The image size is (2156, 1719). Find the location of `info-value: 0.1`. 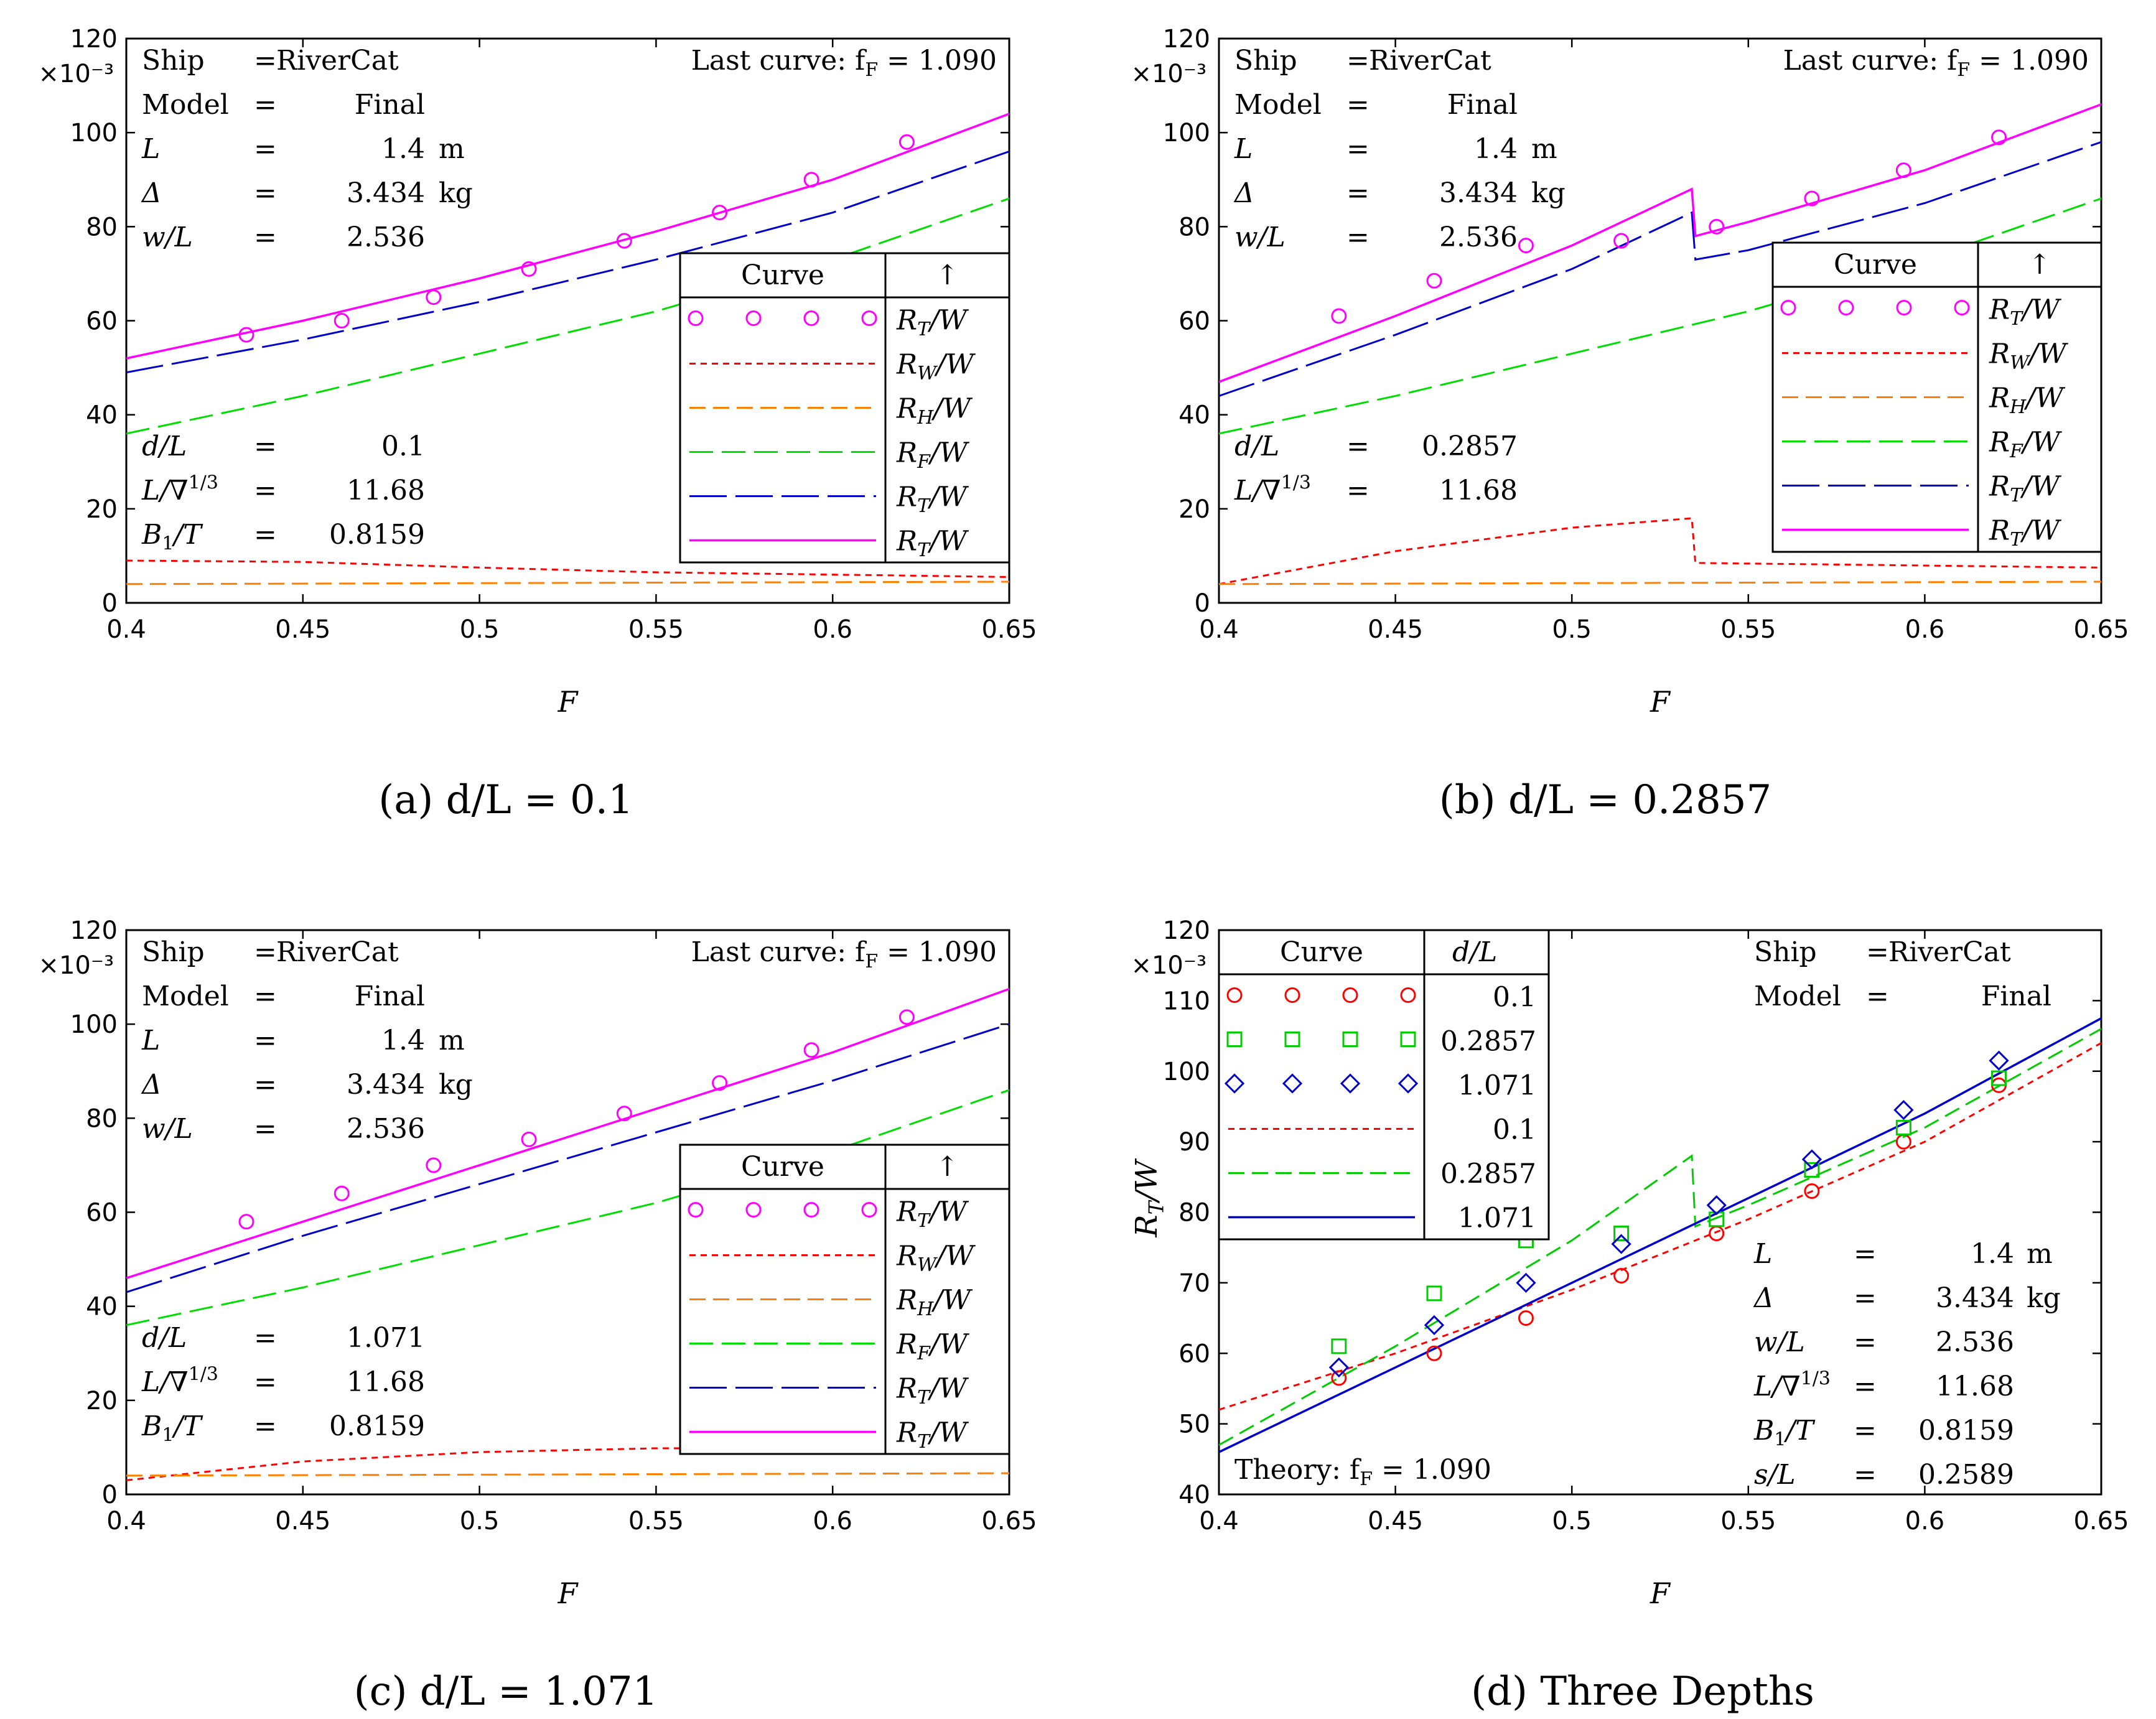

info-value: 0.1 is located at coordinates (403, 447).